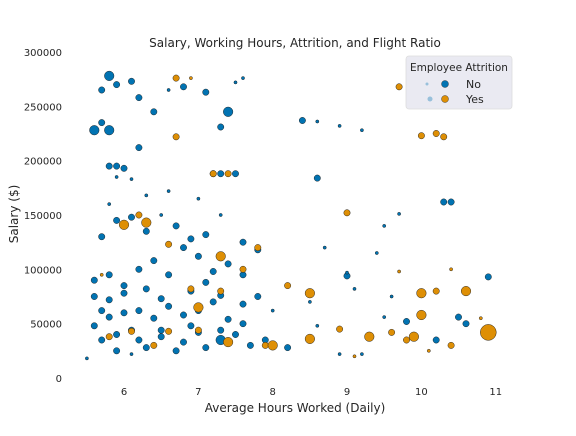 The width and height of the screenshot is (576, 436). I want to click on x-tick-label: 11, so click(495, 392).